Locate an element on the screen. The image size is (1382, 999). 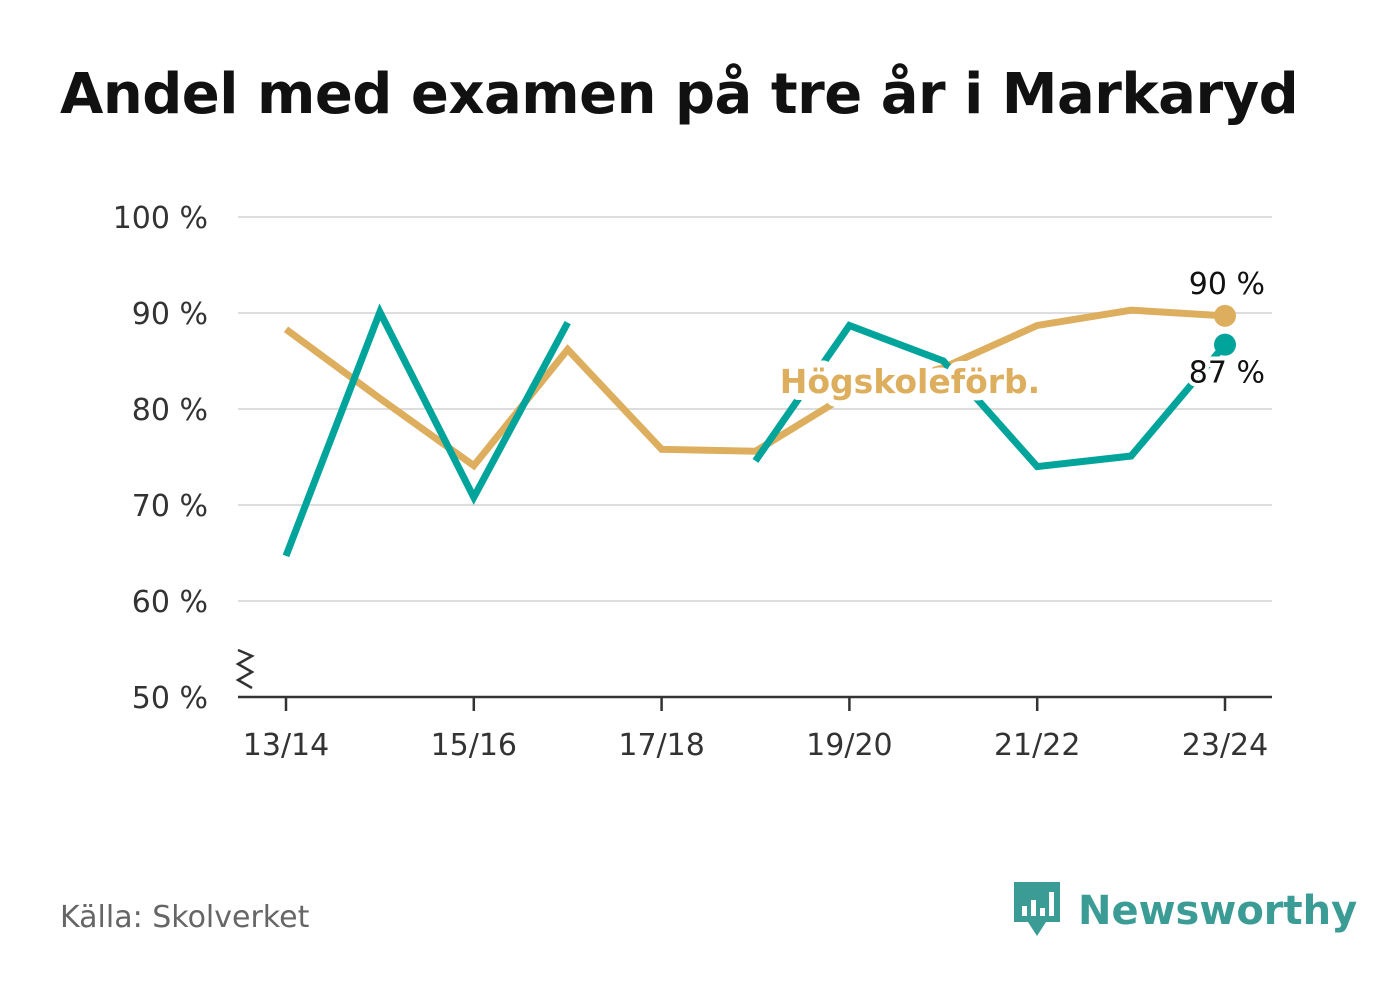
series-label: Högskoleförb. is located at coordinates (910, 381).